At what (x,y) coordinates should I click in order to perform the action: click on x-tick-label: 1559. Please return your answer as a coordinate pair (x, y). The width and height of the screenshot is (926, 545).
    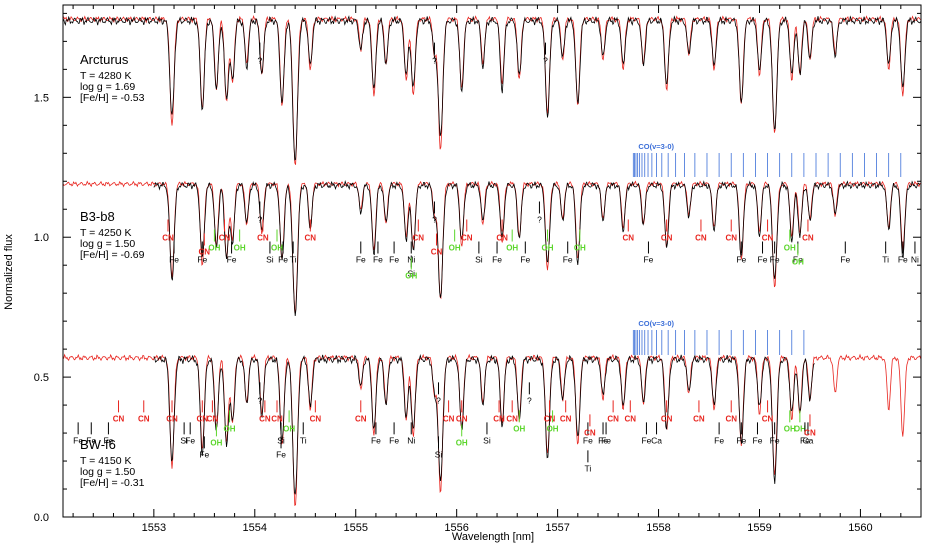
    Looking at the image, I should click on (759, 528).